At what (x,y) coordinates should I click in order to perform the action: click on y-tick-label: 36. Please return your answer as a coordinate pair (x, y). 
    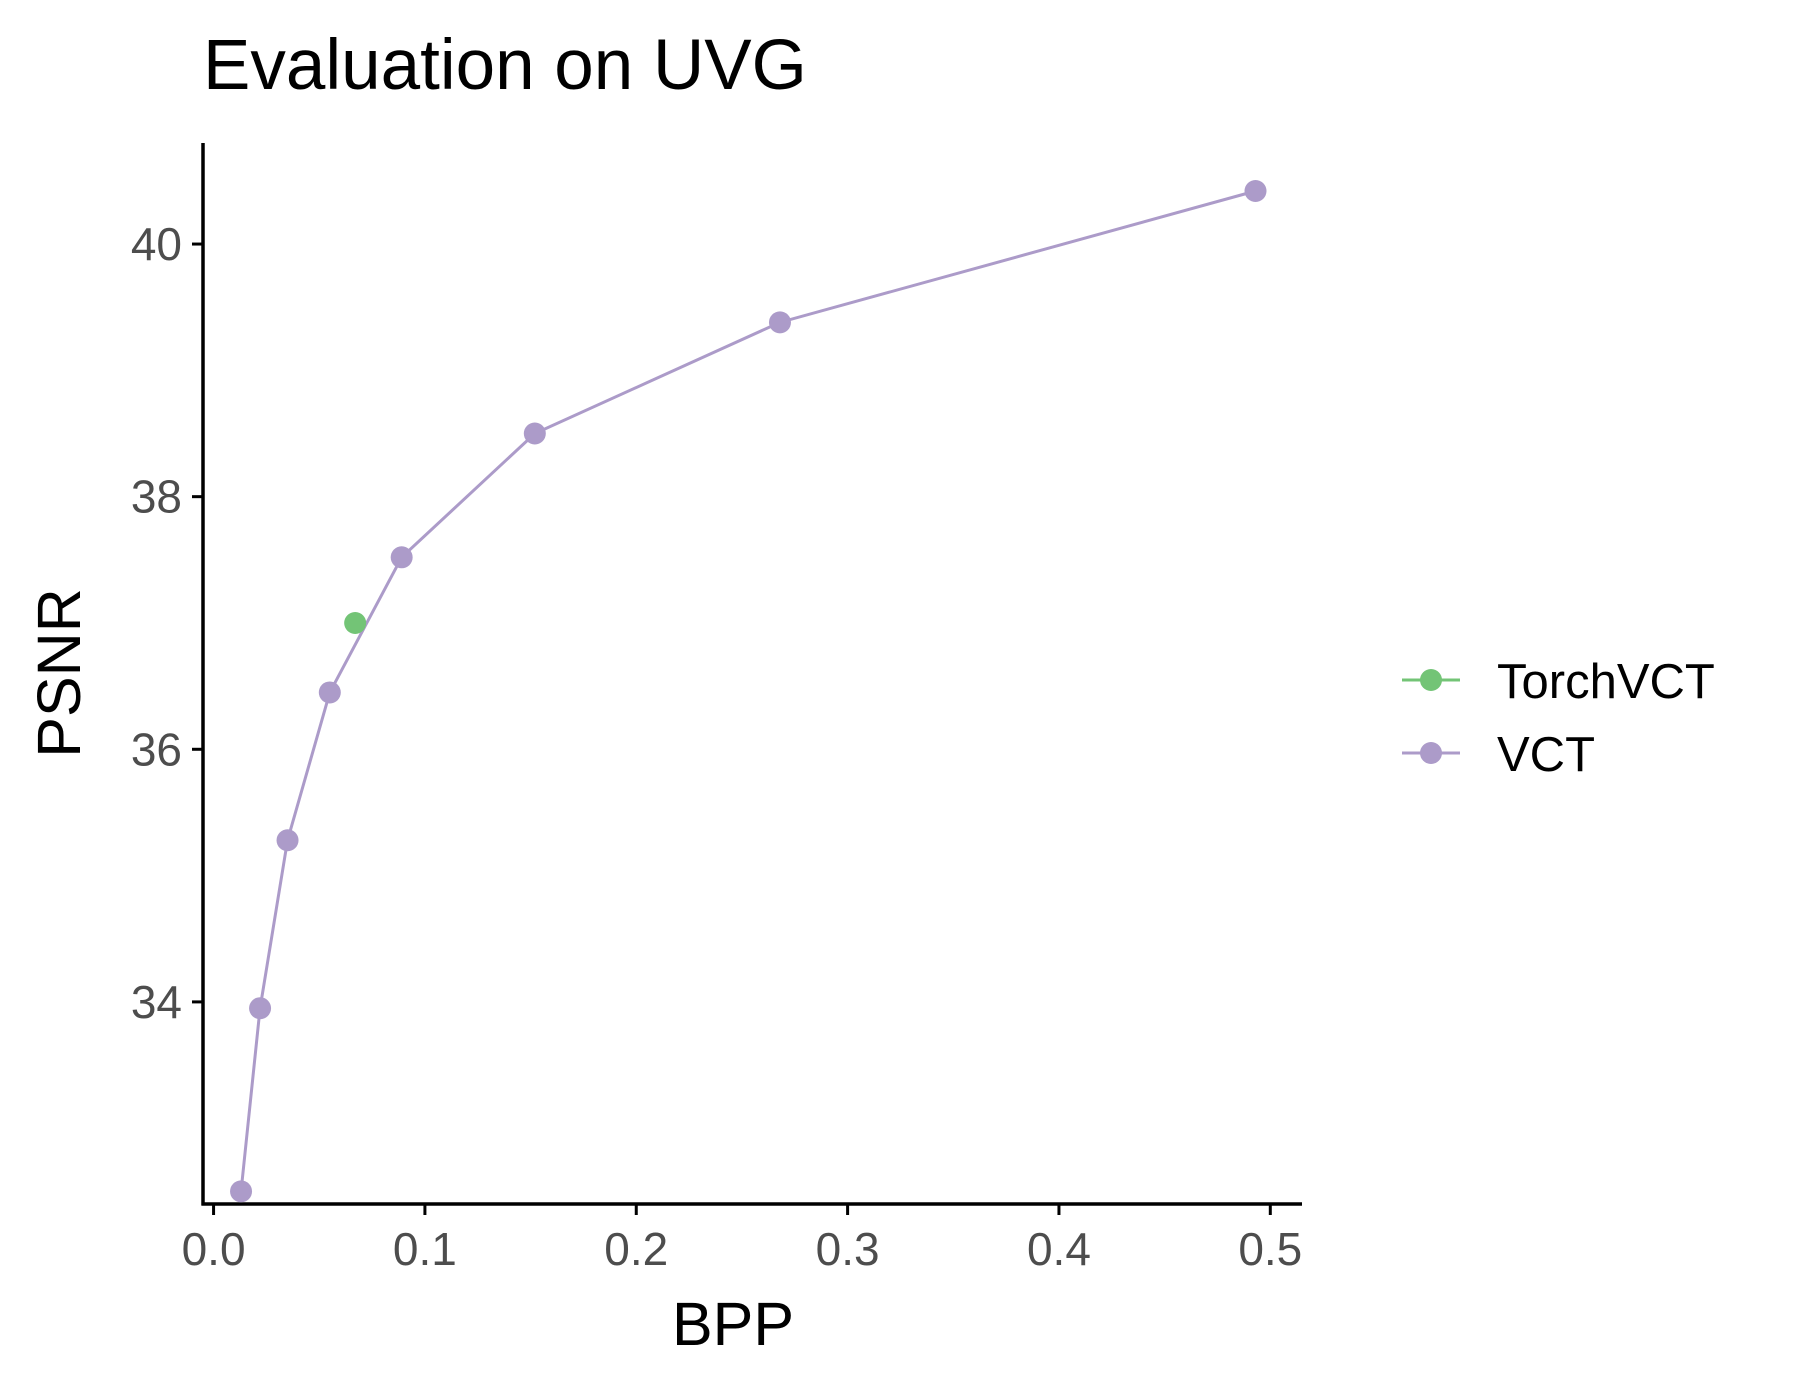
    Looking at the image, I should click on (156, 749).